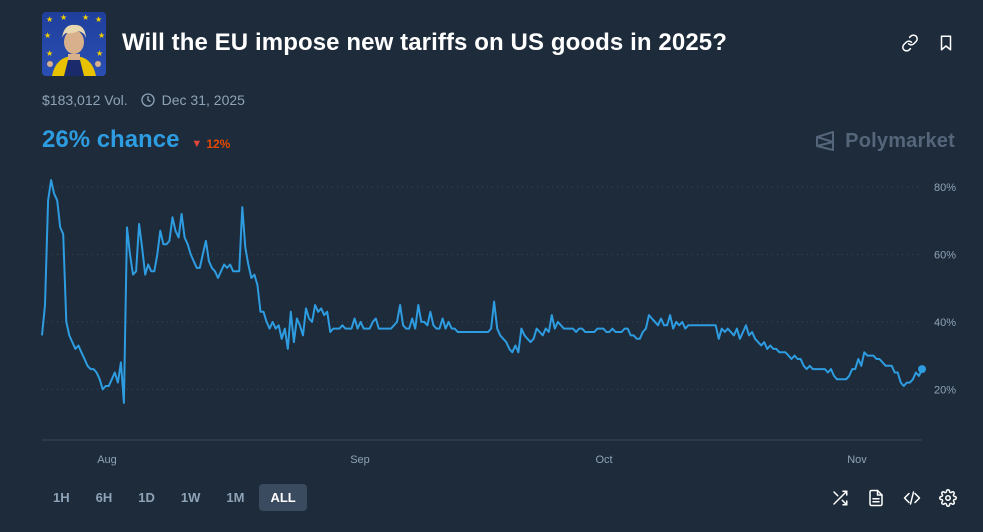 The width and height of the screenshot is (983, 532). Describe the element at coordinates (603, 460) in the screenshot. I see `x-tick-label: Oct` at that location.